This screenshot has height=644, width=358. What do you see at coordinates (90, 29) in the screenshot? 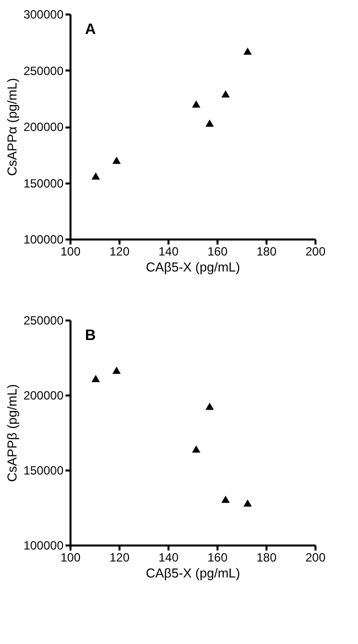
I see `annotation: A` at bounding box center [90, 29].